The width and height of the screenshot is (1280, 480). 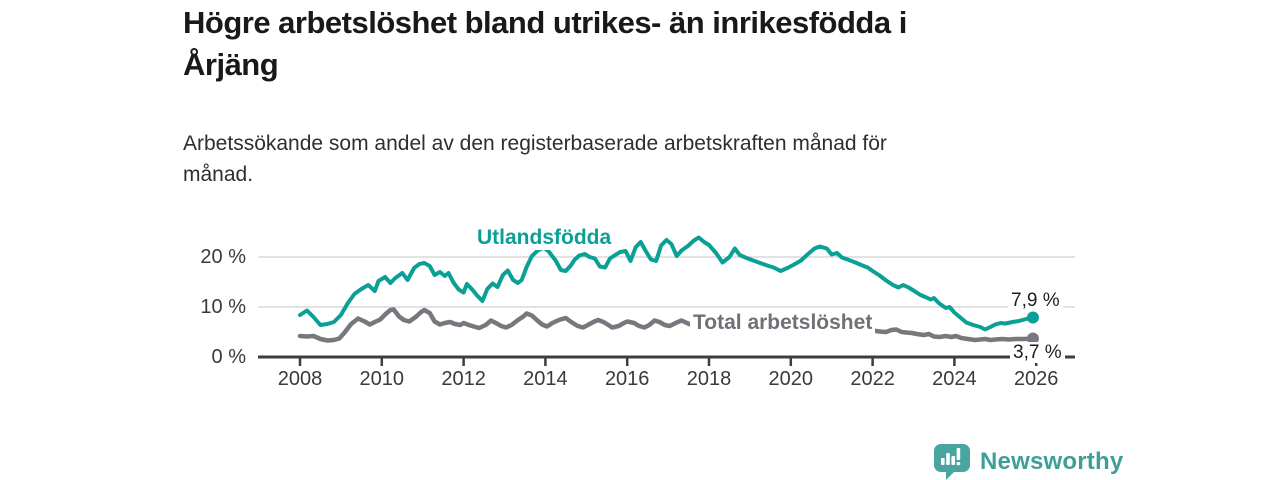 I want to click on x-tick-label-2016: 2016, so click(x=627, y=379).